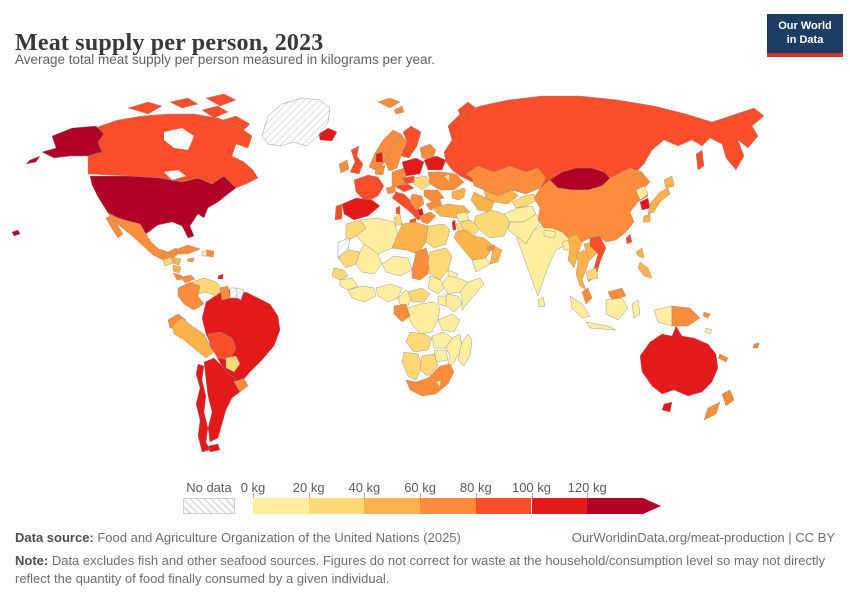 The width and height of the screenshot is (850, 600). What do you see at coordinates (398, 220) in the screenshot?
I see `country-tunisia` at bounding box center [398, 220].